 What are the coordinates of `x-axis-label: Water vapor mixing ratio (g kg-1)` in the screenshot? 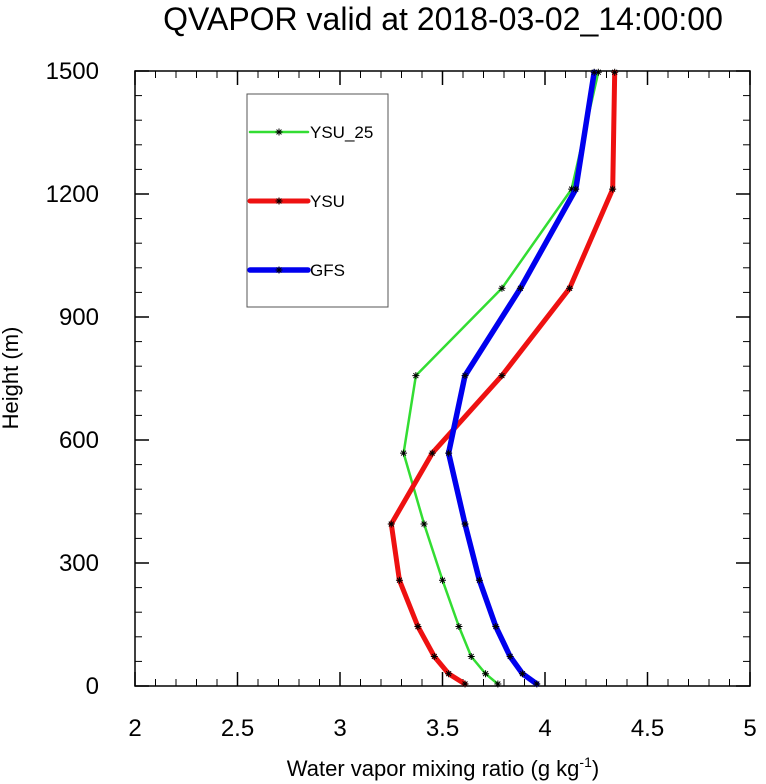 It's located at (443, 767).